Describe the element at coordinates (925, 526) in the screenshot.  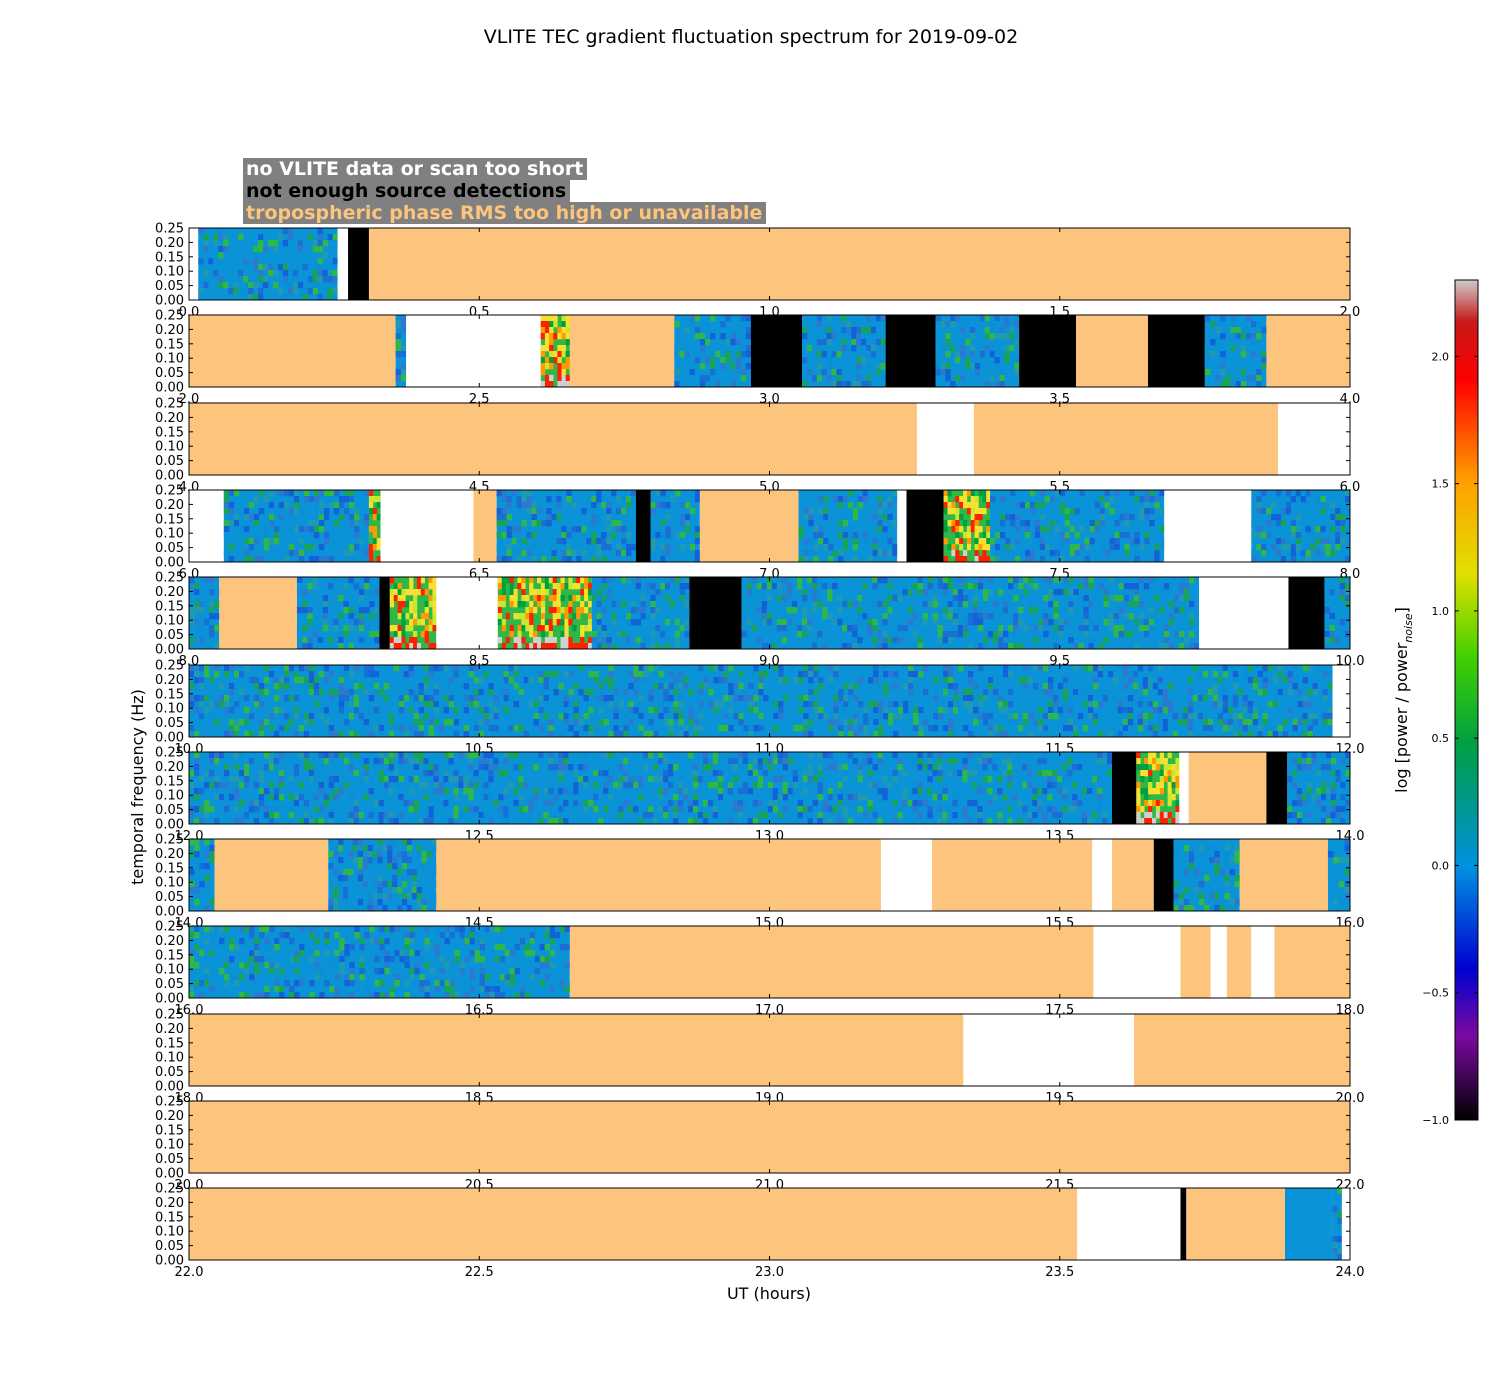
I see `segment-fill` at that location.